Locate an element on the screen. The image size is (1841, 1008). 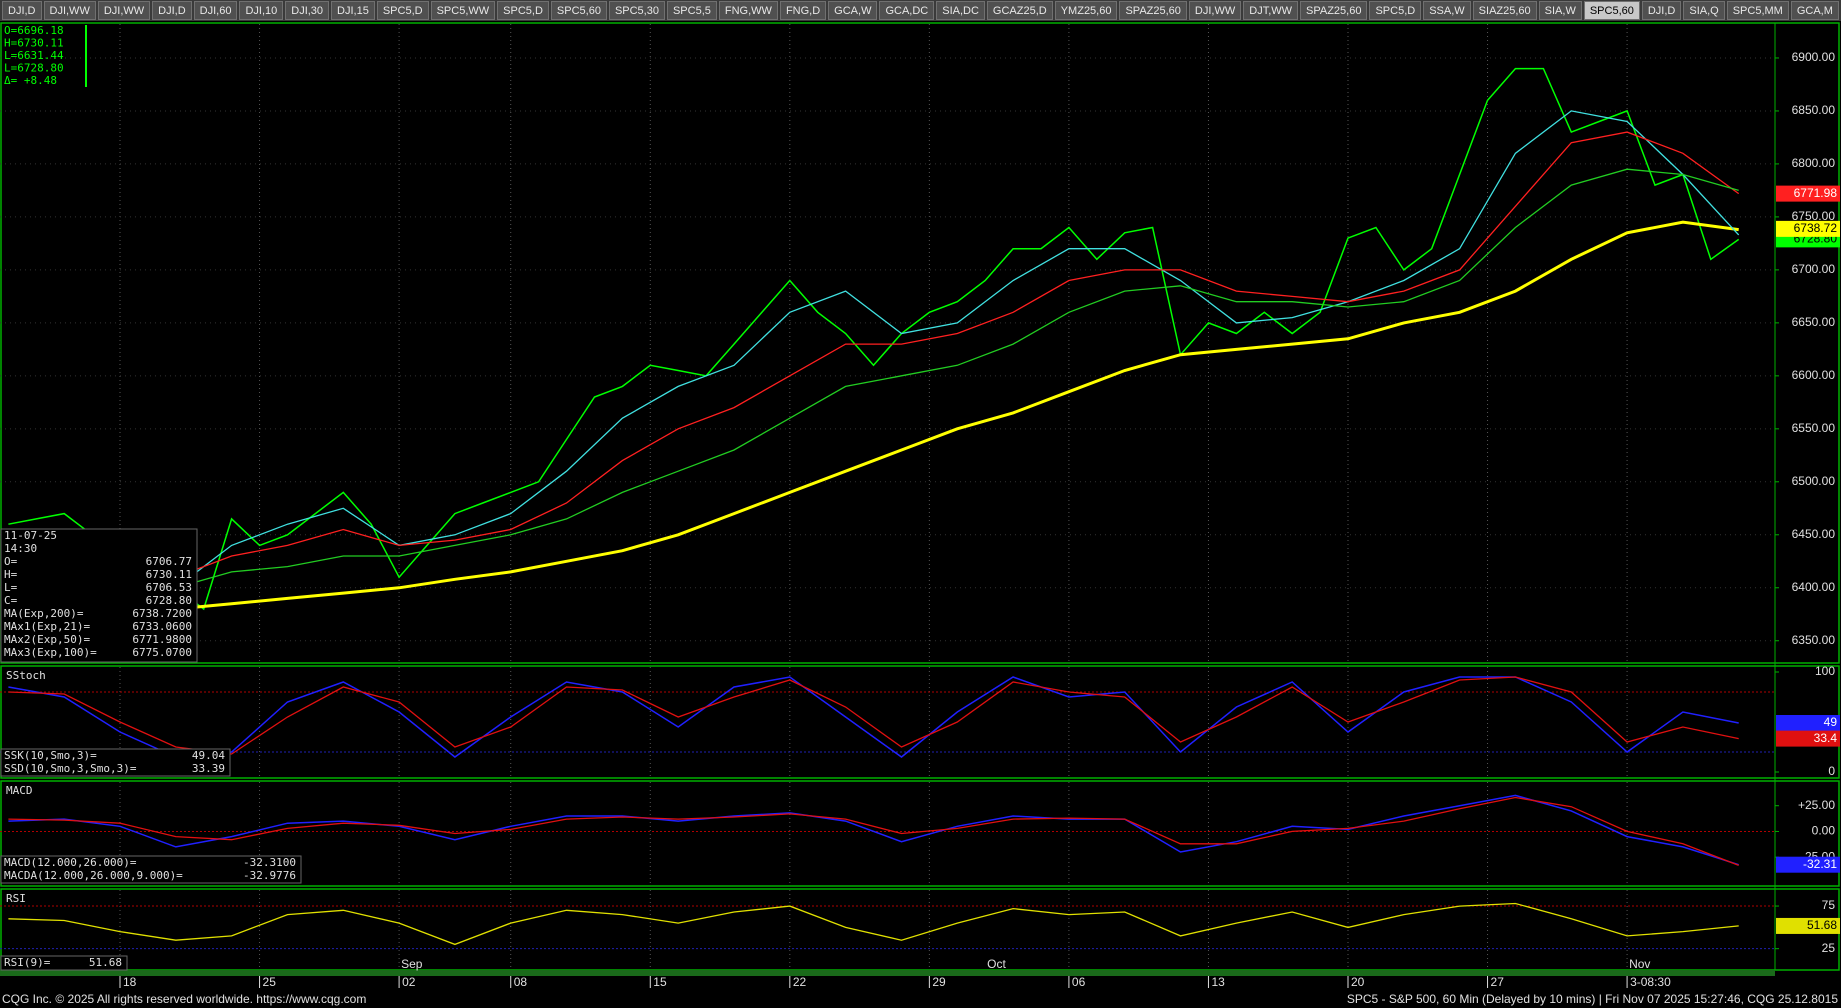
month-label: Nov is located at coordinates (1639, 964).